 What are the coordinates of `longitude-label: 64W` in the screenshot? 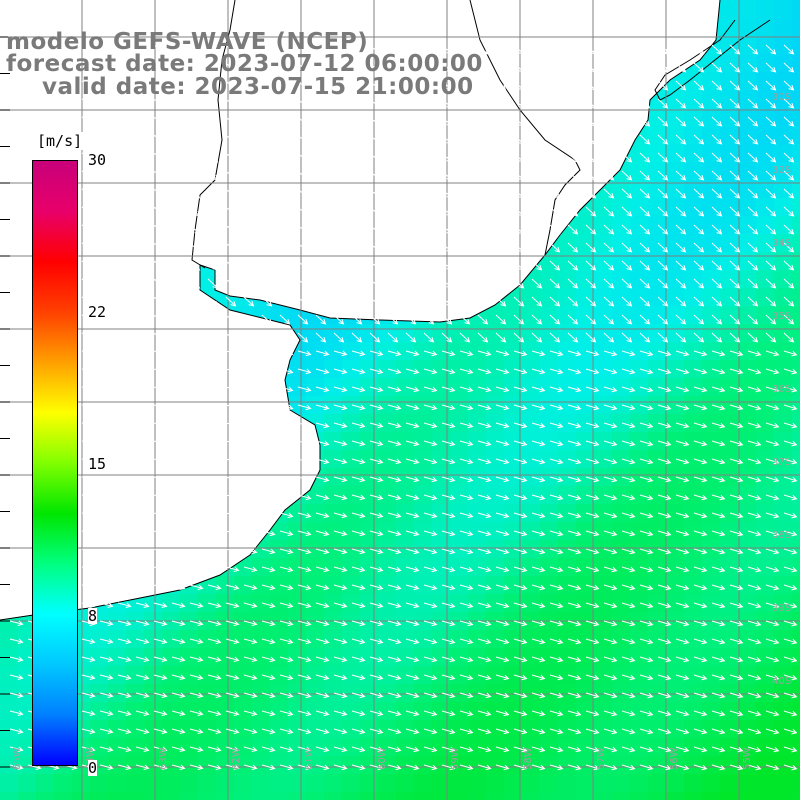 It's located at (90, 758).